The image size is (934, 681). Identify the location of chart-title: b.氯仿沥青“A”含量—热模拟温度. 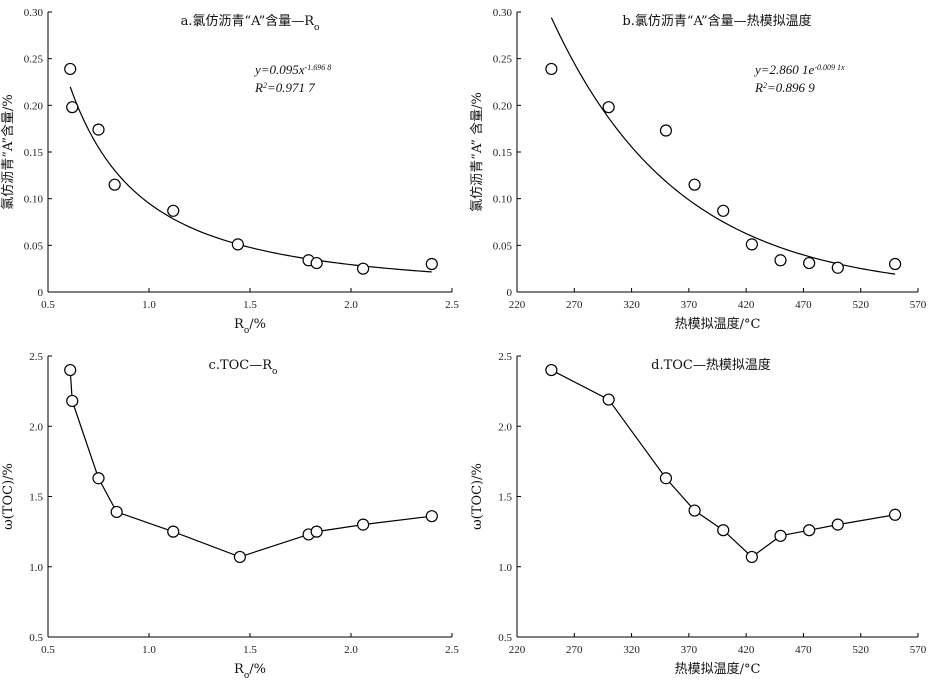
(716, 21).